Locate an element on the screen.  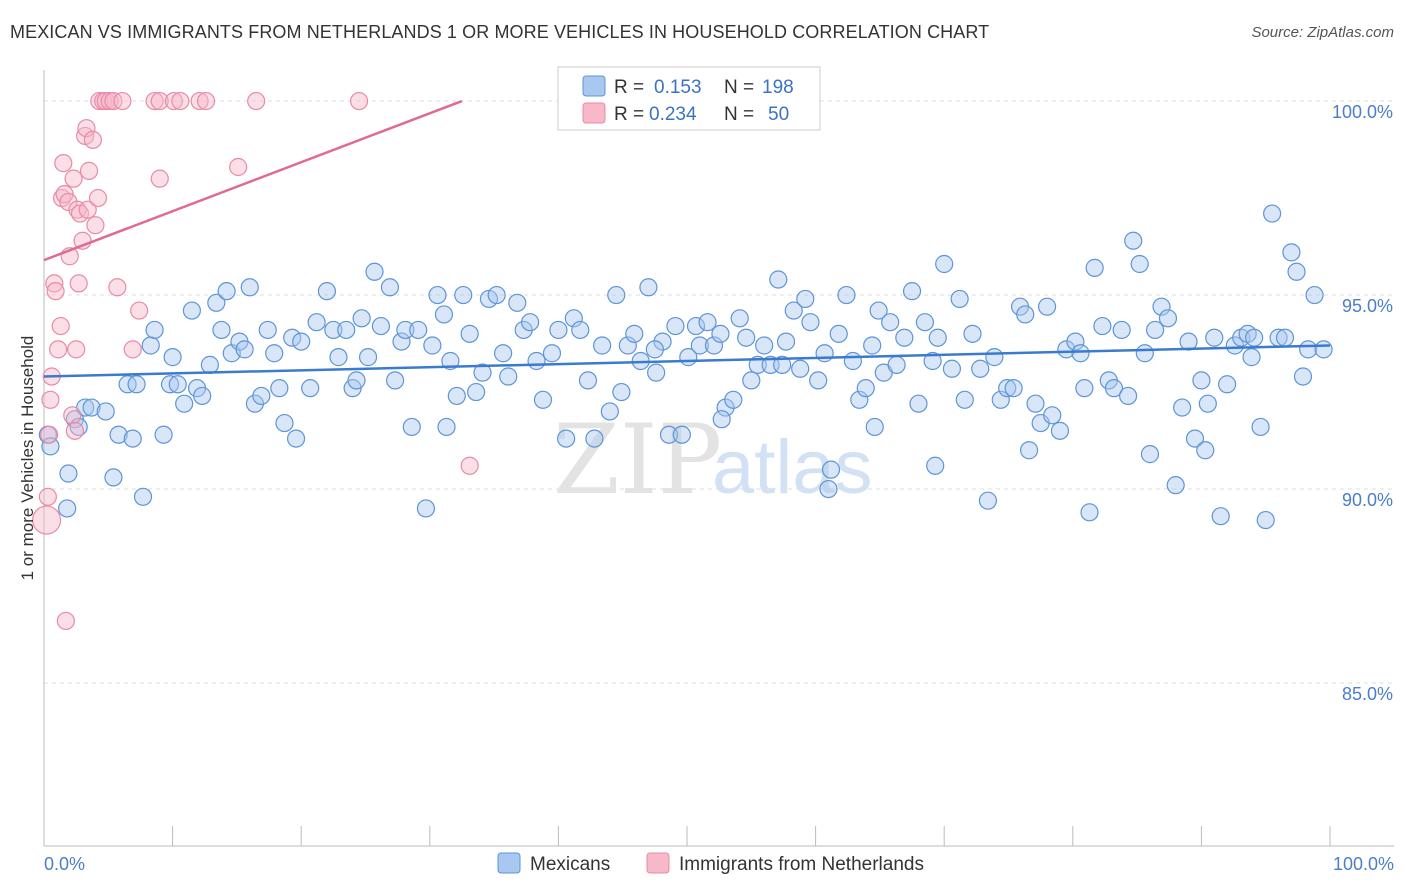
y-tick-labels: 85.0% 90.0% 95.0% 100.0% is located at coordinates (1362, 403).